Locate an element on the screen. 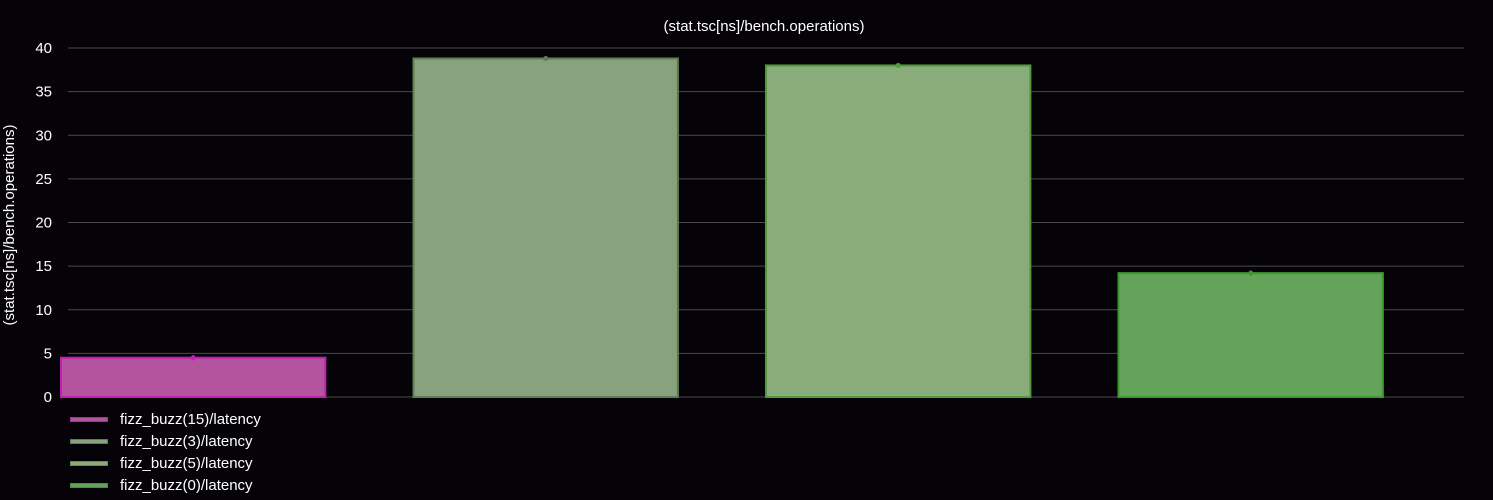 Image resolution: width=1493 pixels, height=500 pixels. y-tick-label: 15 is located at coordinates (43, 266).